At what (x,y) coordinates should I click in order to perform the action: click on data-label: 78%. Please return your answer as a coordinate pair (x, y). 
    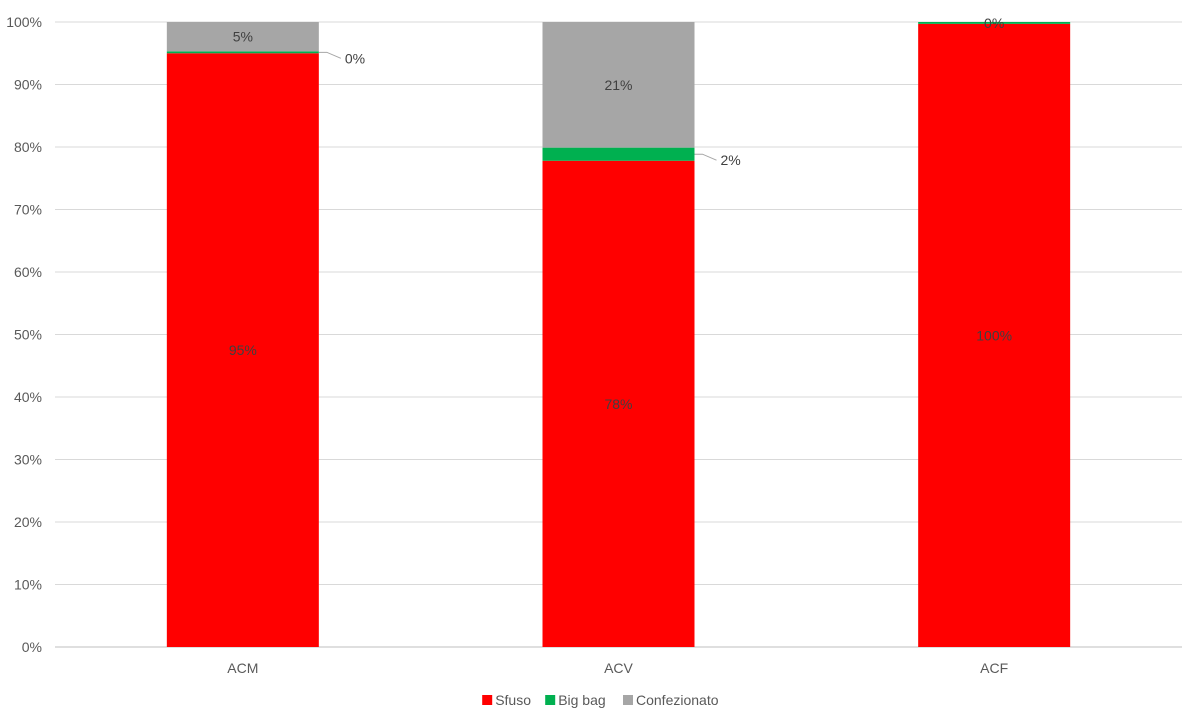
    Looking at the image, I should click on (618, 404).